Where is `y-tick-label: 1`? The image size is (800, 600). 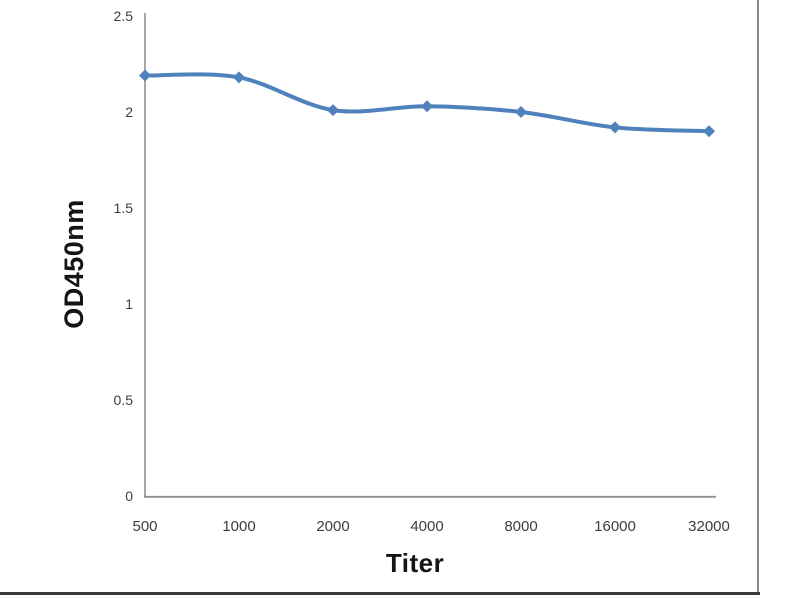 y-tick-label: 1 is located at coordinates (129, 304).